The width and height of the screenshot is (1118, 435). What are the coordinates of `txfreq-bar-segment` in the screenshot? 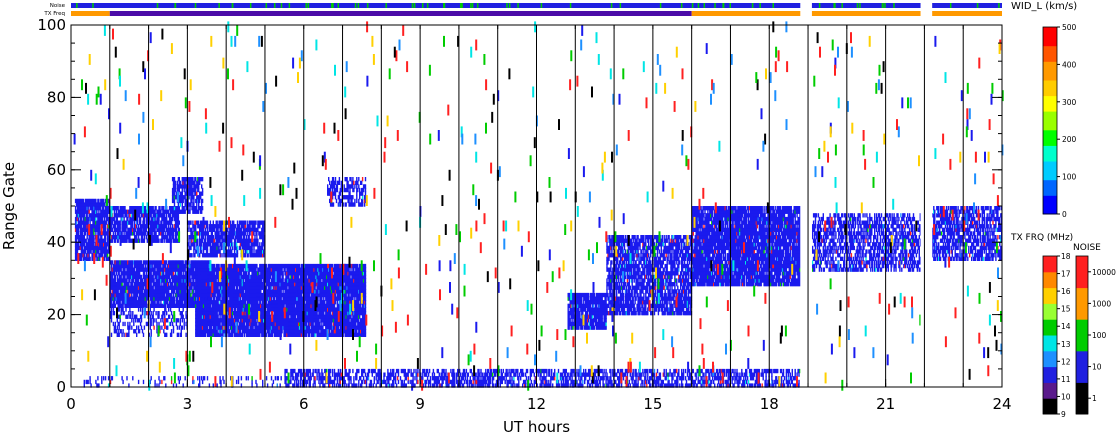 It's located at (746, 13).